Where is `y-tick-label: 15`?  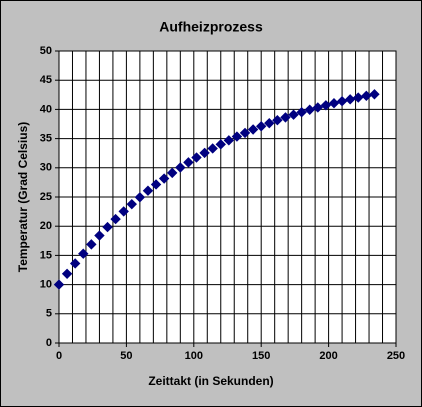
y-tick-label: 15 is located at coordinates (46, 255).